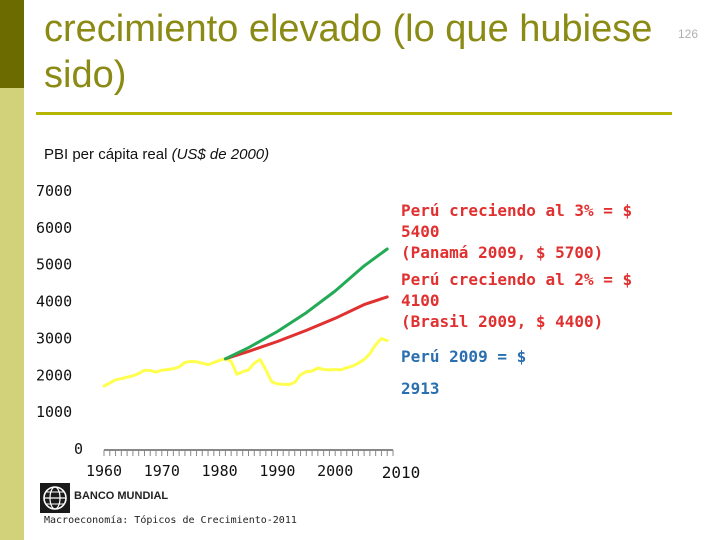  Describe the element at coordinates (245, 362) in the screenshot. I see `series-line-peru-actual` at that location.